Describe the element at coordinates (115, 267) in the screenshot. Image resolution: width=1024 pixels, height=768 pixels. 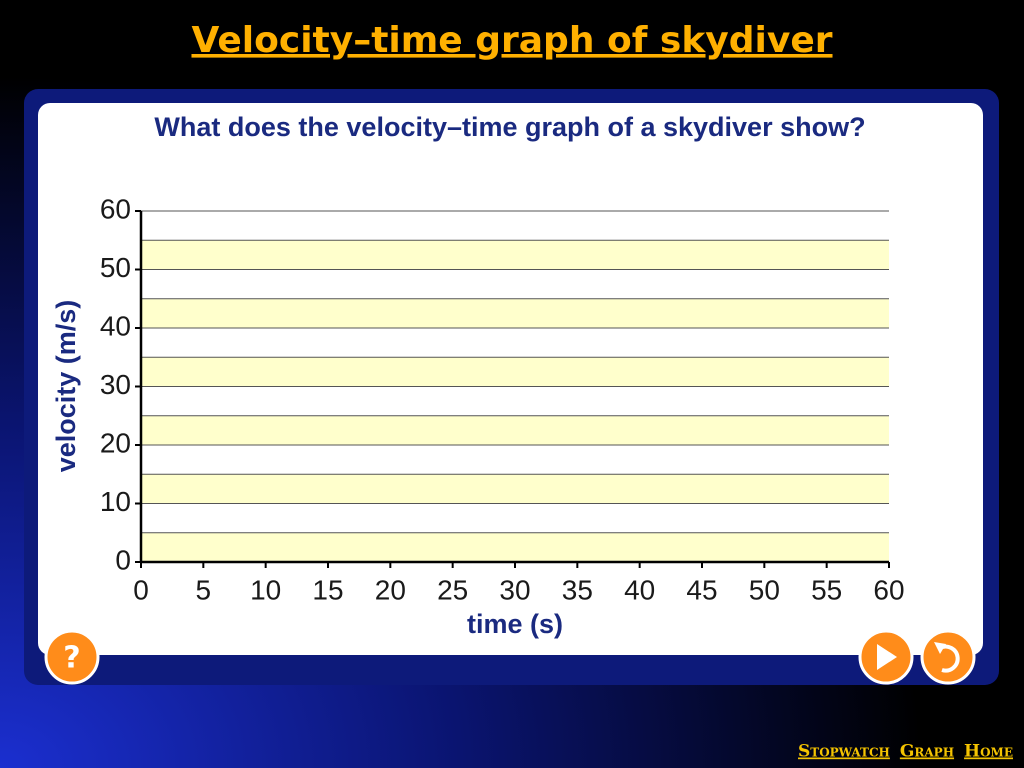
I see `y-tick-label: 50` at that location.